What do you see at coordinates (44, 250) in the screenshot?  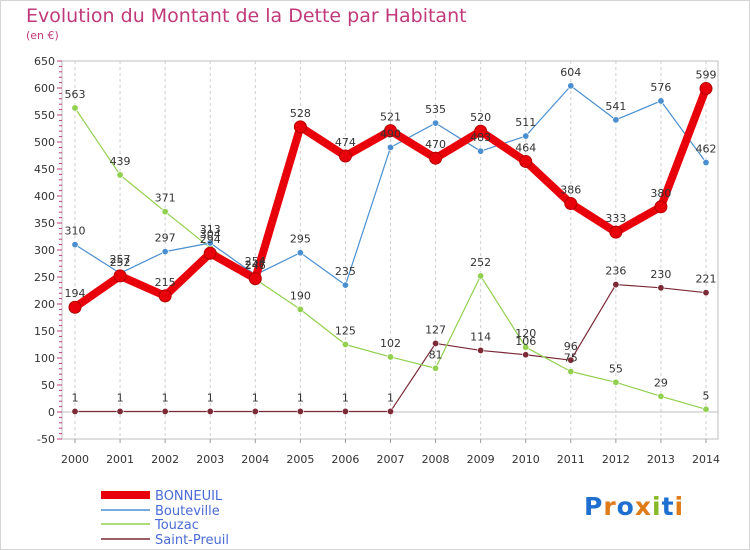 I see `y-tick-label: 300` at bounding box center [44, 250].